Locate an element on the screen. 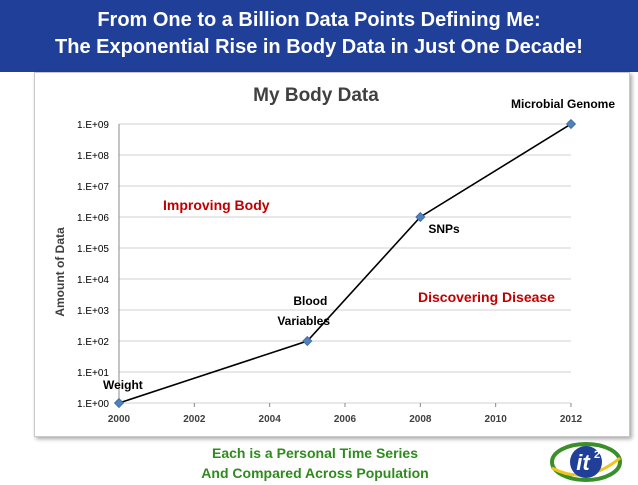  it2-logo: it 2 is located at coordinates (586, 462).